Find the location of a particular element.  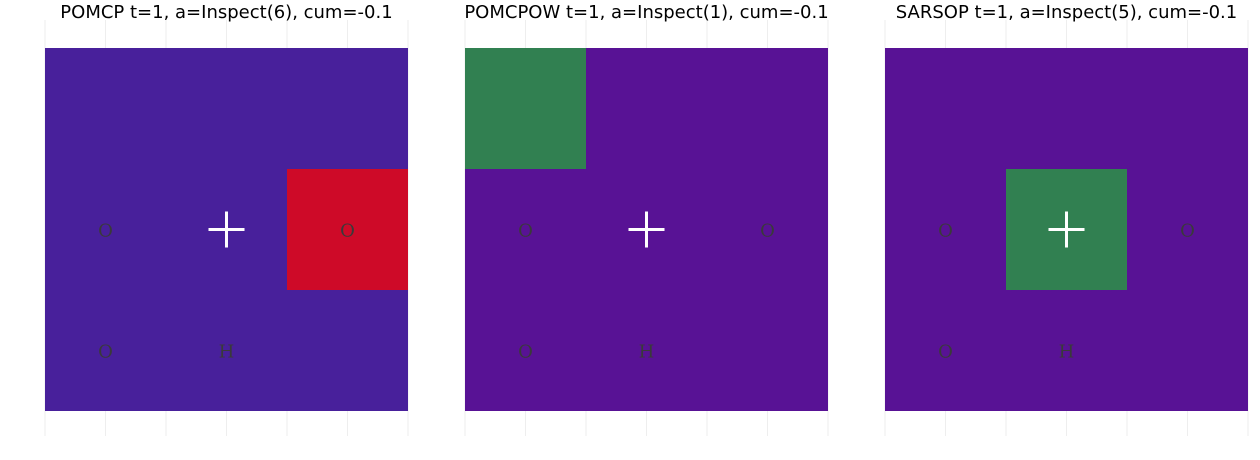

panel-title: POMCPOW t=1, a=Inspect(1), cum=-0.1 is located at coordinates (646, 12).